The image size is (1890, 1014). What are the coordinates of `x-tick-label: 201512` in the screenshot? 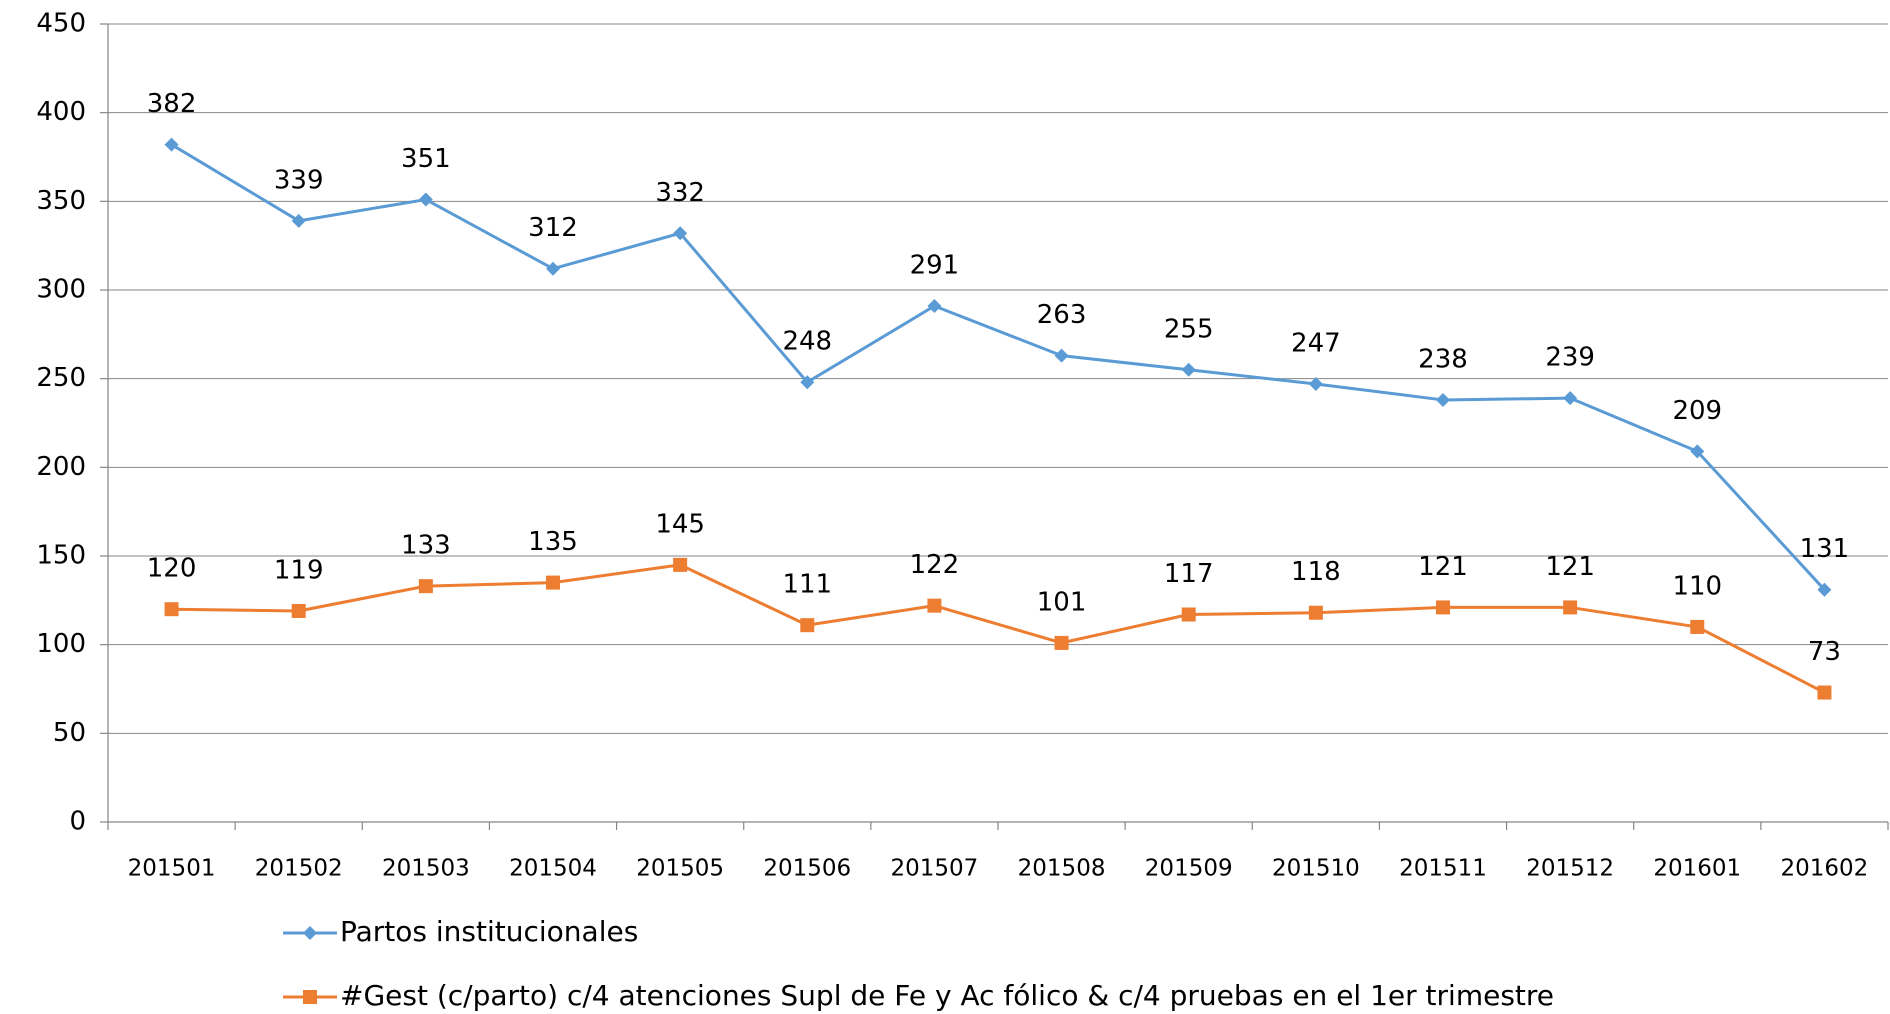 It's located at (1570, 869).